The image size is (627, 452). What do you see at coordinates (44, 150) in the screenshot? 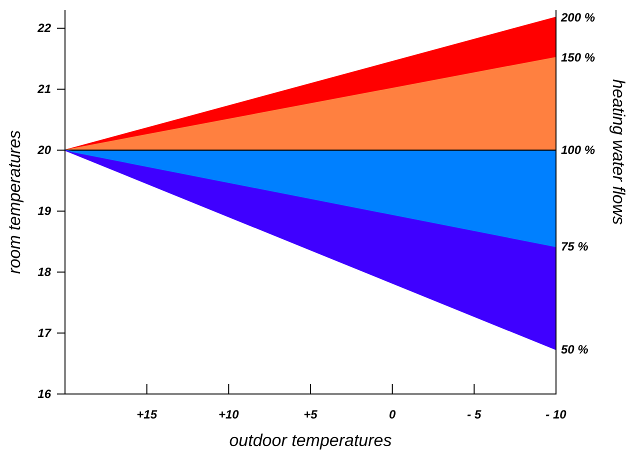
I see `y-tick-label: 20` at bounding box center [44, 150].